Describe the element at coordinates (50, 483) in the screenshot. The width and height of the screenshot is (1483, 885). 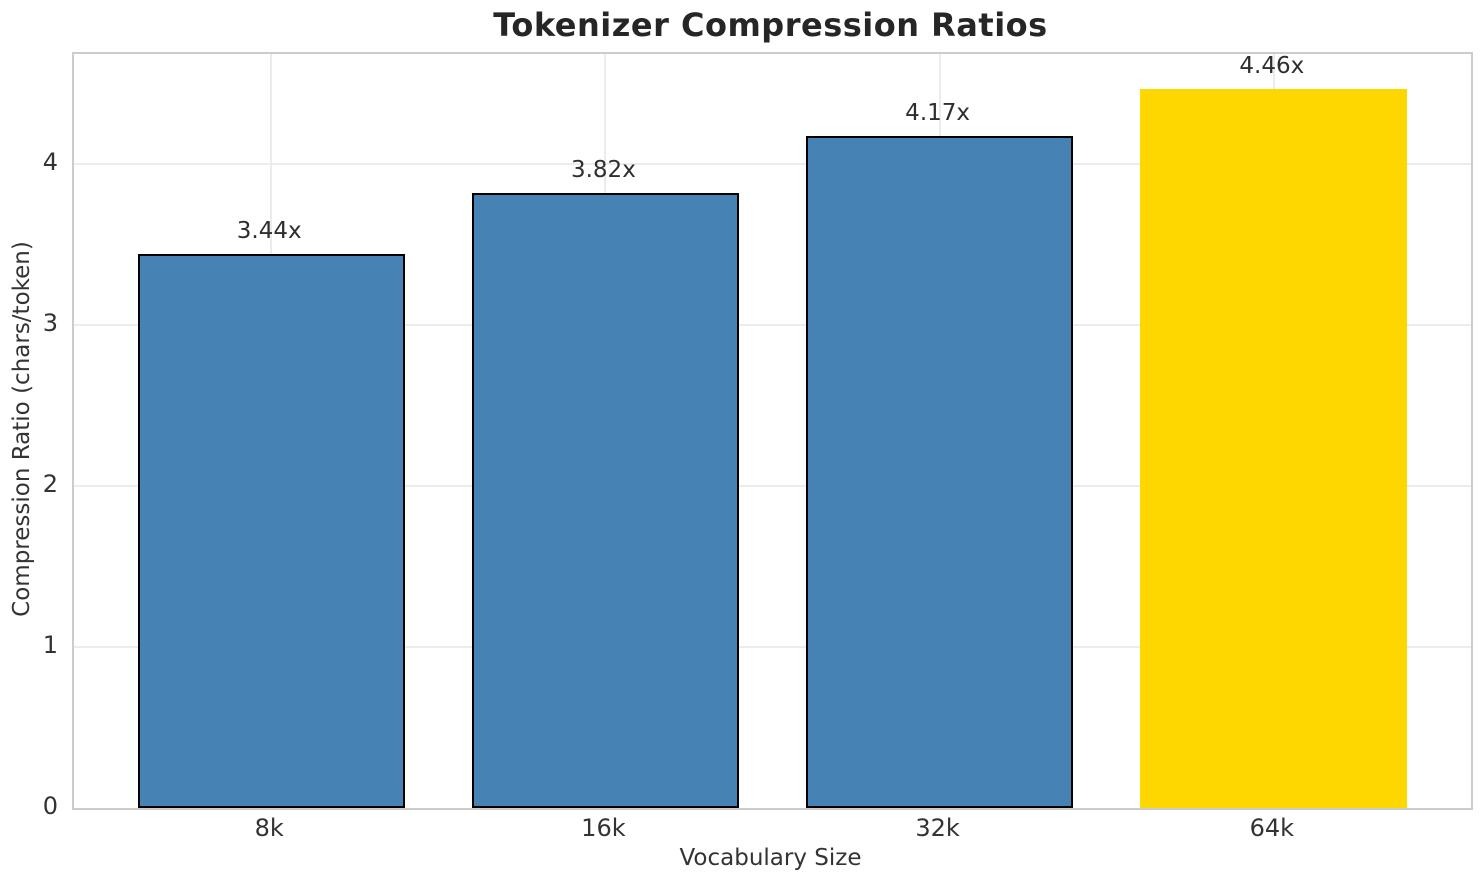
I see `y-tick-label: 2` at that location.